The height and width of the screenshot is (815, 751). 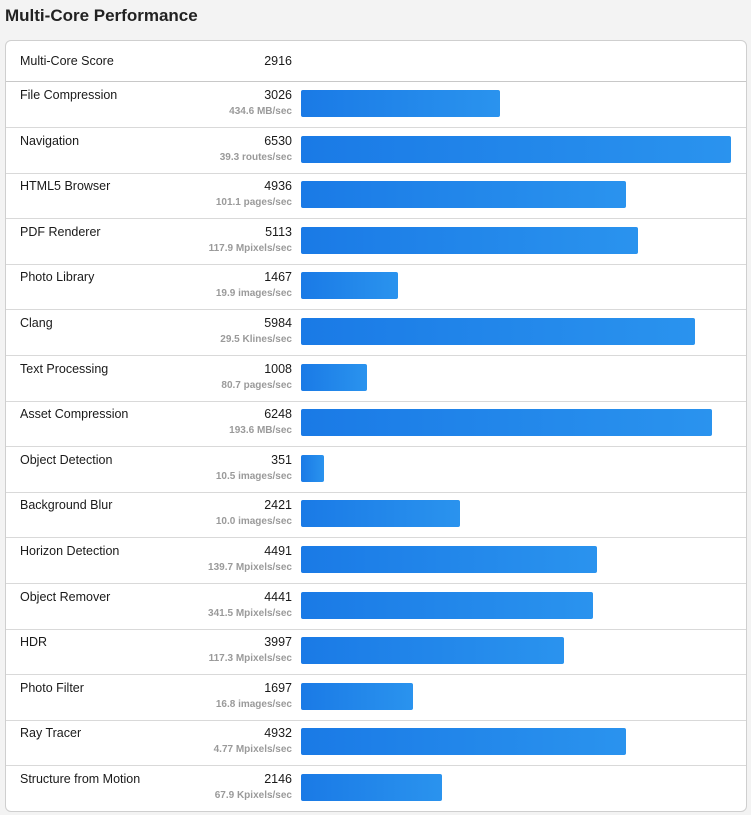 I want to click on benchmark-rate: 19.9 images/sec, so click(x=253, y=293).